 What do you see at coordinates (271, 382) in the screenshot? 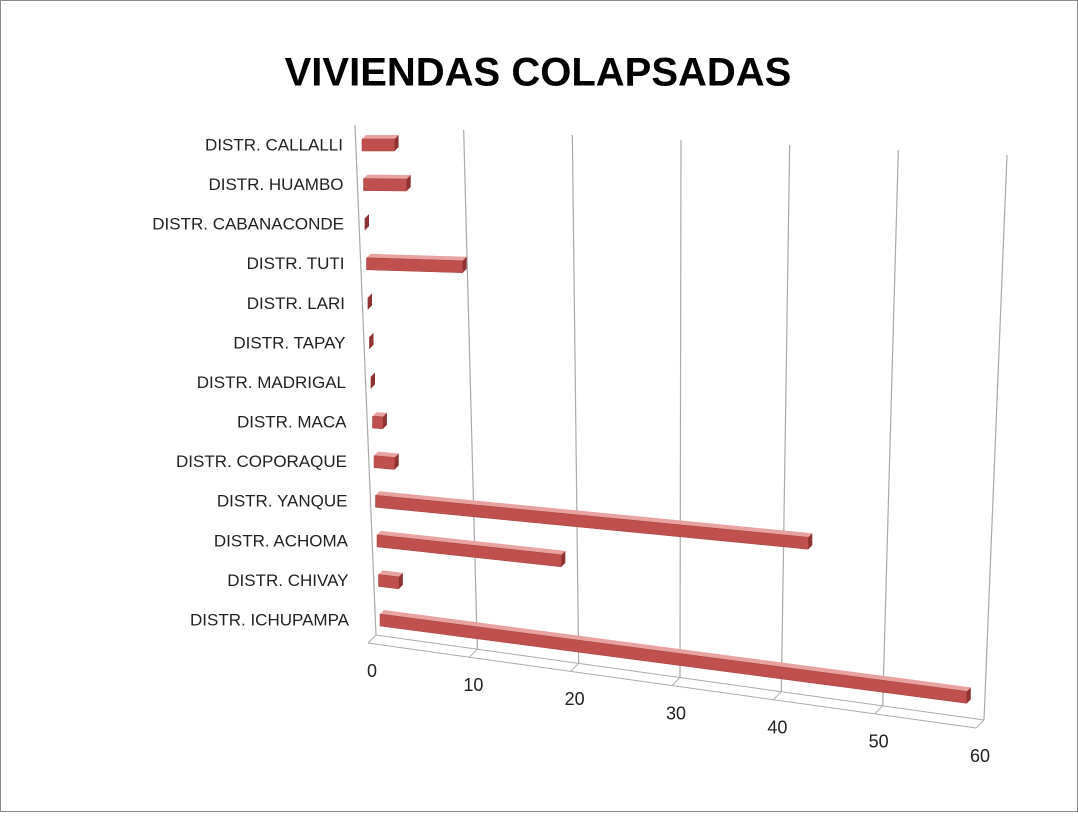
I see `y-tick-label: DISTR. MADRIGAL` at bounding box center [271, 382].